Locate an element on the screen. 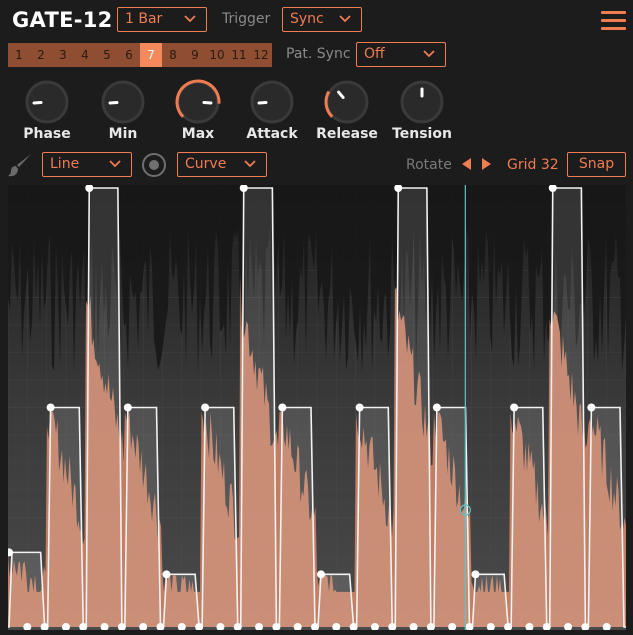 Image resolution: width=633 pixels, height=635 pixels. plugin-title: GATE-12 is located at coordinates (62, 20).